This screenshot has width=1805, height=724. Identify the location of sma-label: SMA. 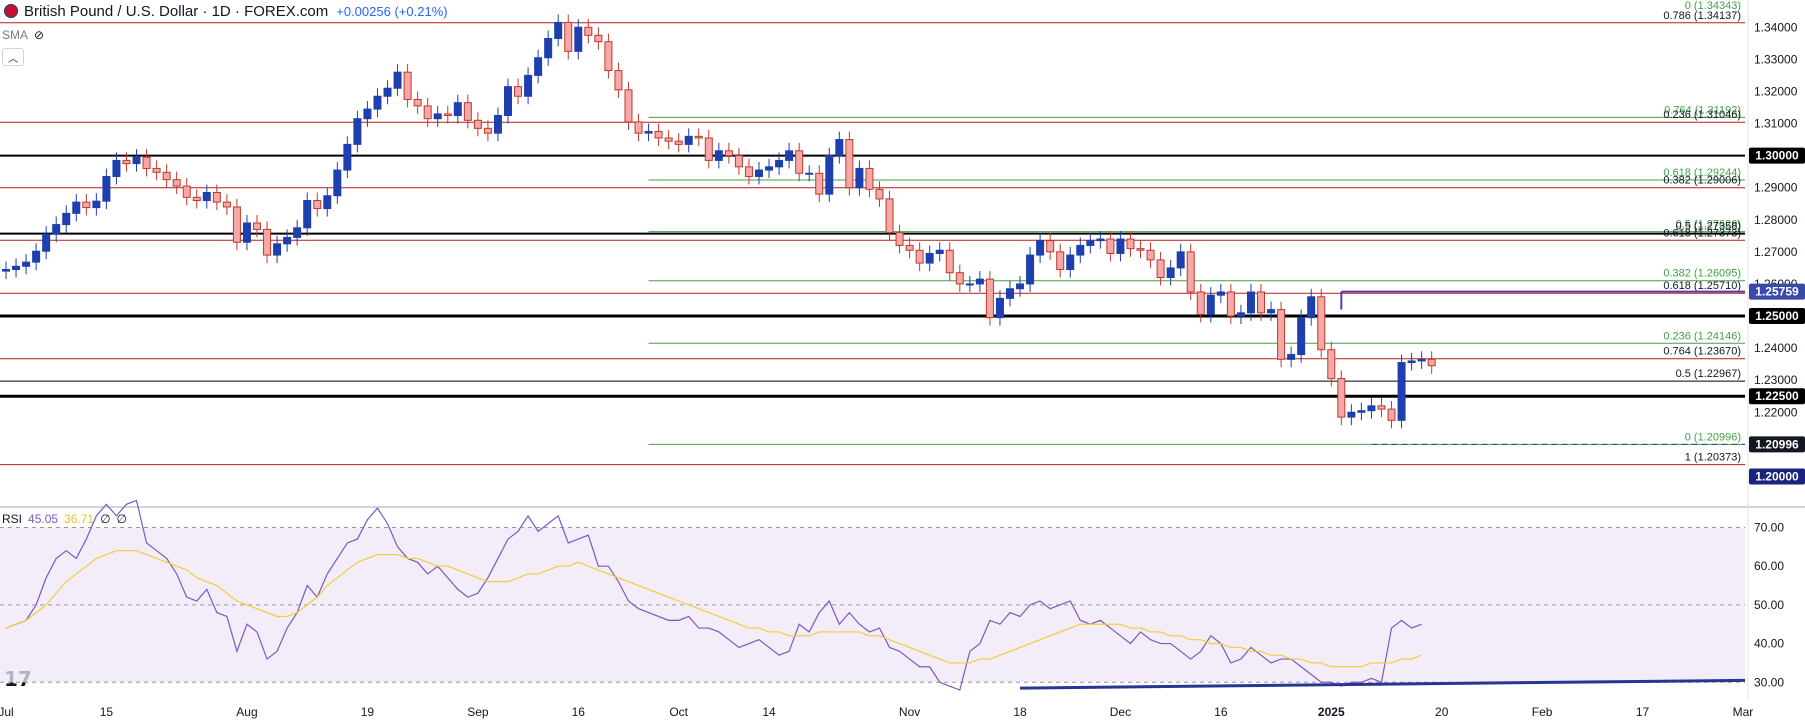
(15, 35).